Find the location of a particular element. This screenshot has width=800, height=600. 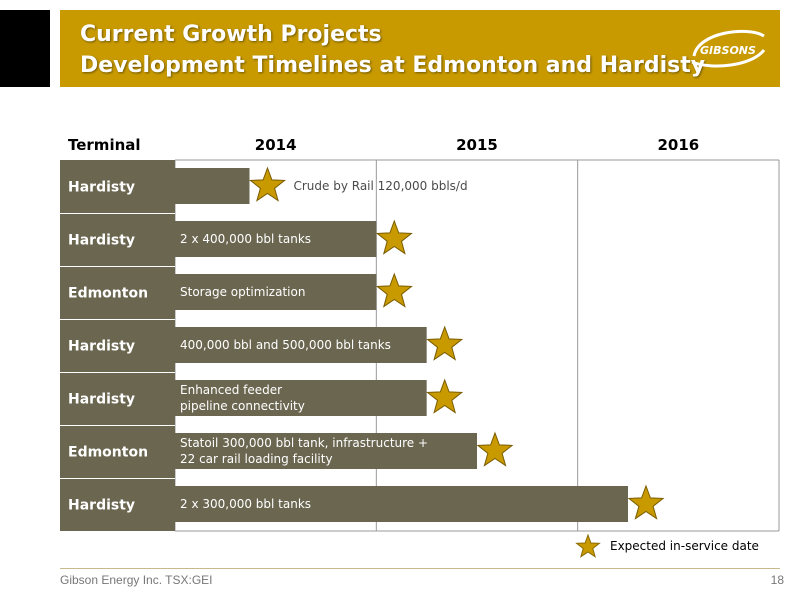

project-label: 2 x 300,000 bbl tanks is located at coordinates (245, 504).